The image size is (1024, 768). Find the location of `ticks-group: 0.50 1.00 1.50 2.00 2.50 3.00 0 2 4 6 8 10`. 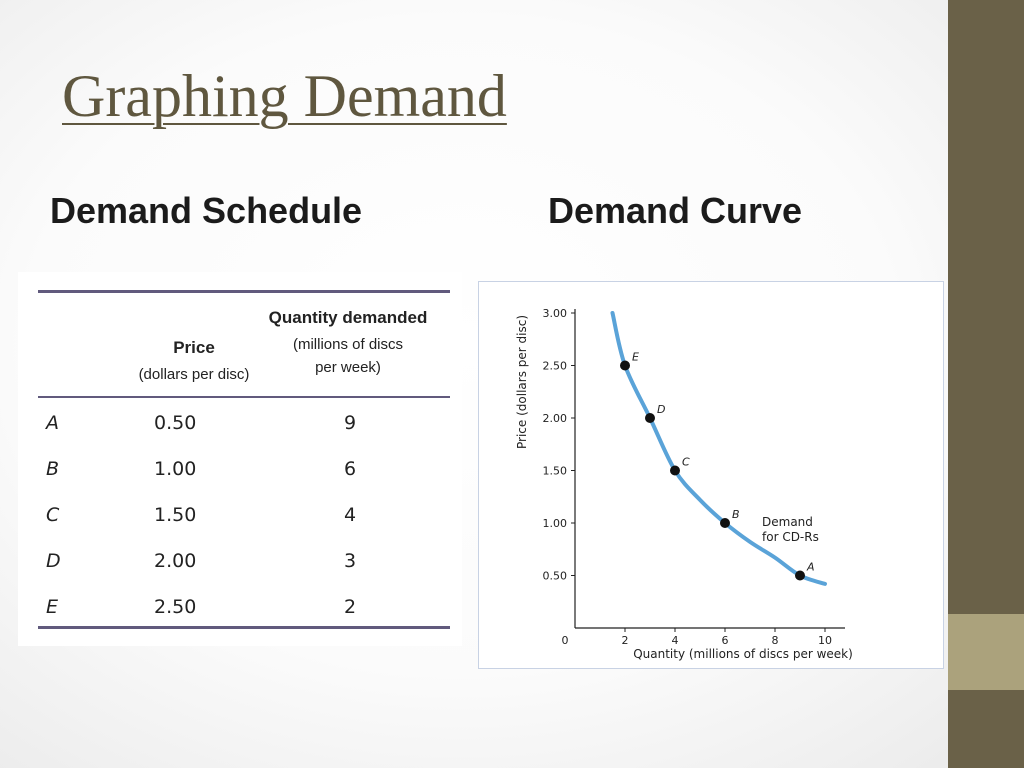

ticks-group: 0.50 1.00 1.50 2.00 2.50 3.00 0 2 4 6 8 10 is located at coordinates (688, 477).